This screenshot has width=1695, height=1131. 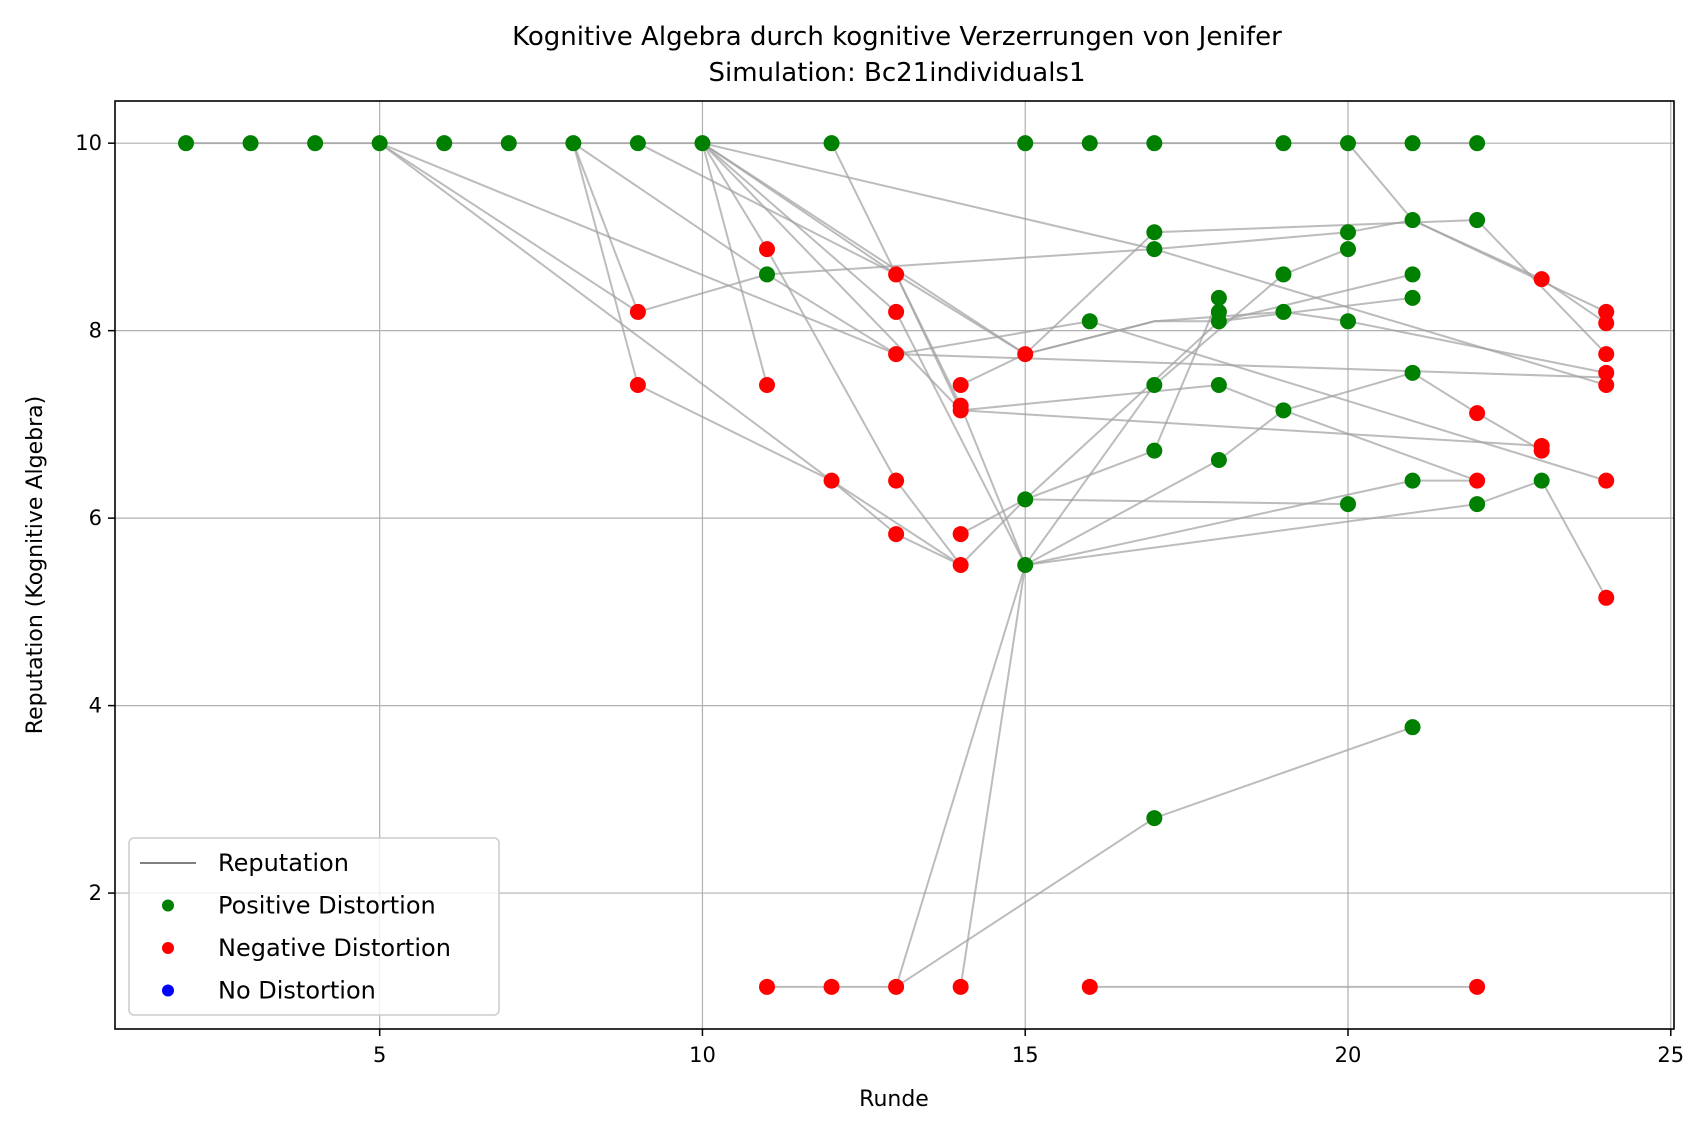 What do you see at coordinates (299, 906) in the screenshot?
I see `legend-positive-distortion: Positive Distortion` at bounding box center [299, 906].